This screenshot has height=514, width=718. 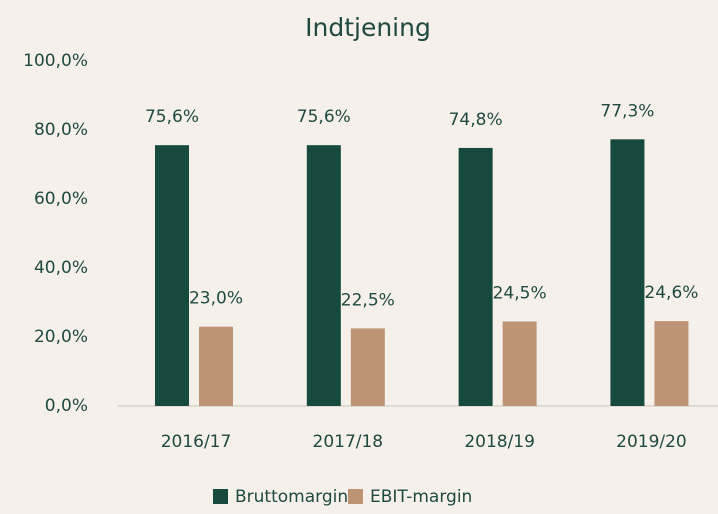 I want to click on data-label: 22,5%, so click(x=368, y=300).